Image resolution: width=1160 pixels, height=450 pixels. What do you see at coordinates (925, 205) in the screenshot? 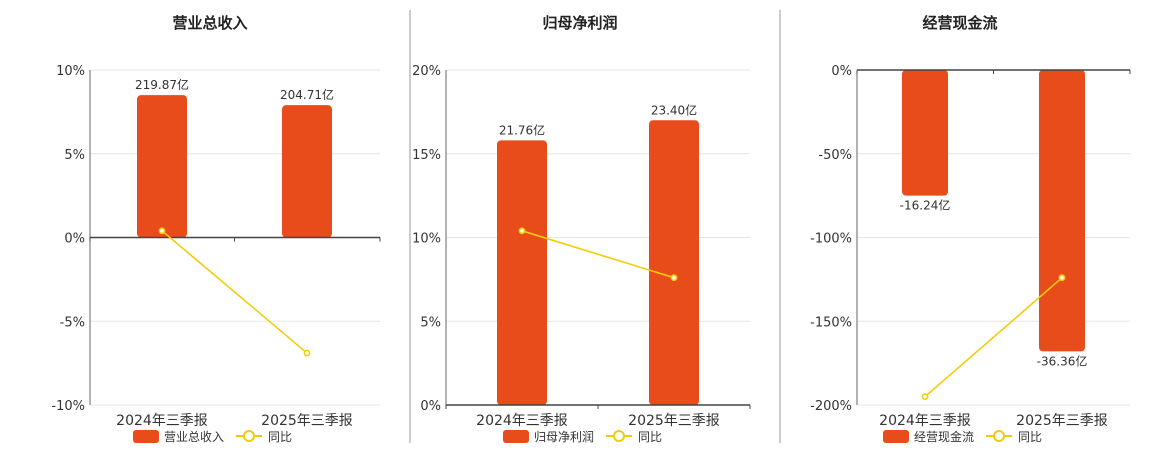
I see `bar-data-label: -16.24亿` at bounding box center [925, 205].